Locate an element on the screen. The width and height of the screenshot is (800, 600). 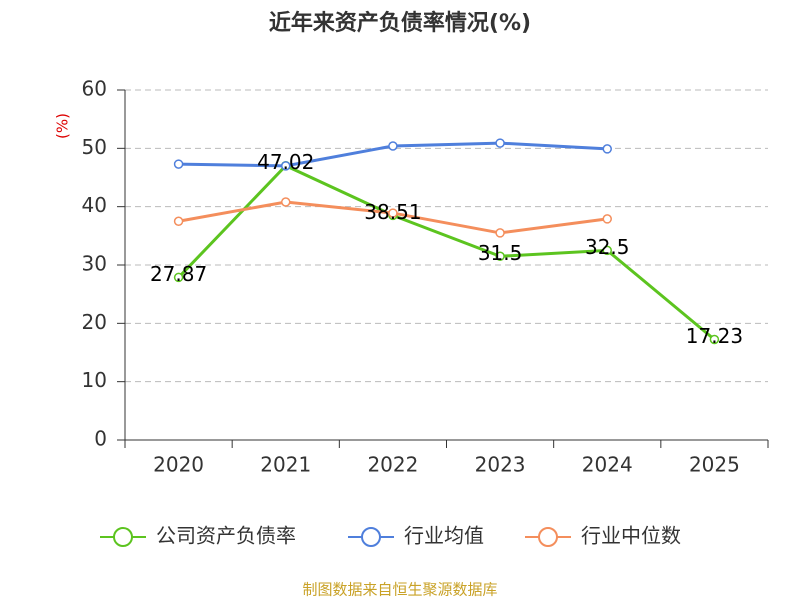
data-label: 27.87 is located at coordinates (178, 274).